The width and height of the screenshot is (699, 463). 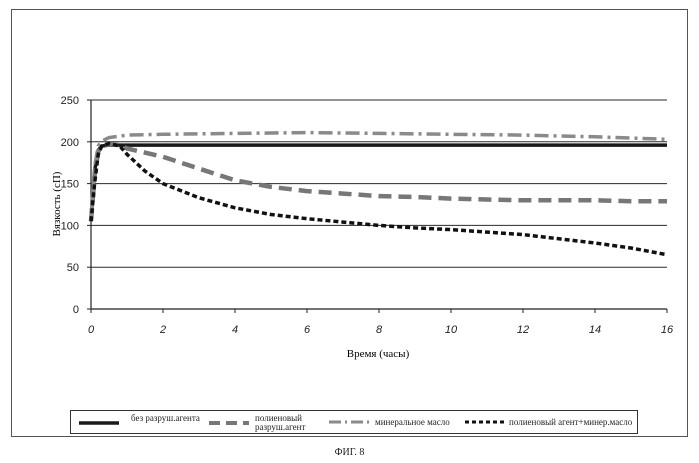 I want to click on y-tick-label: 250, so click(x=70, y=101).